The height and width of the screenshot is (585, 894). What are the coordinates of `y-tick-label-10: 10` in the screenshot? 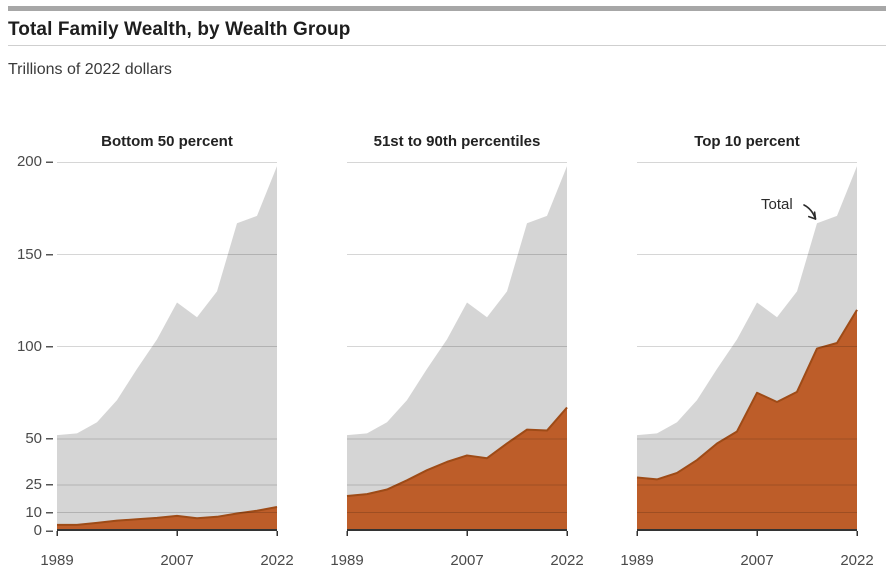 It's located at (33, 512).